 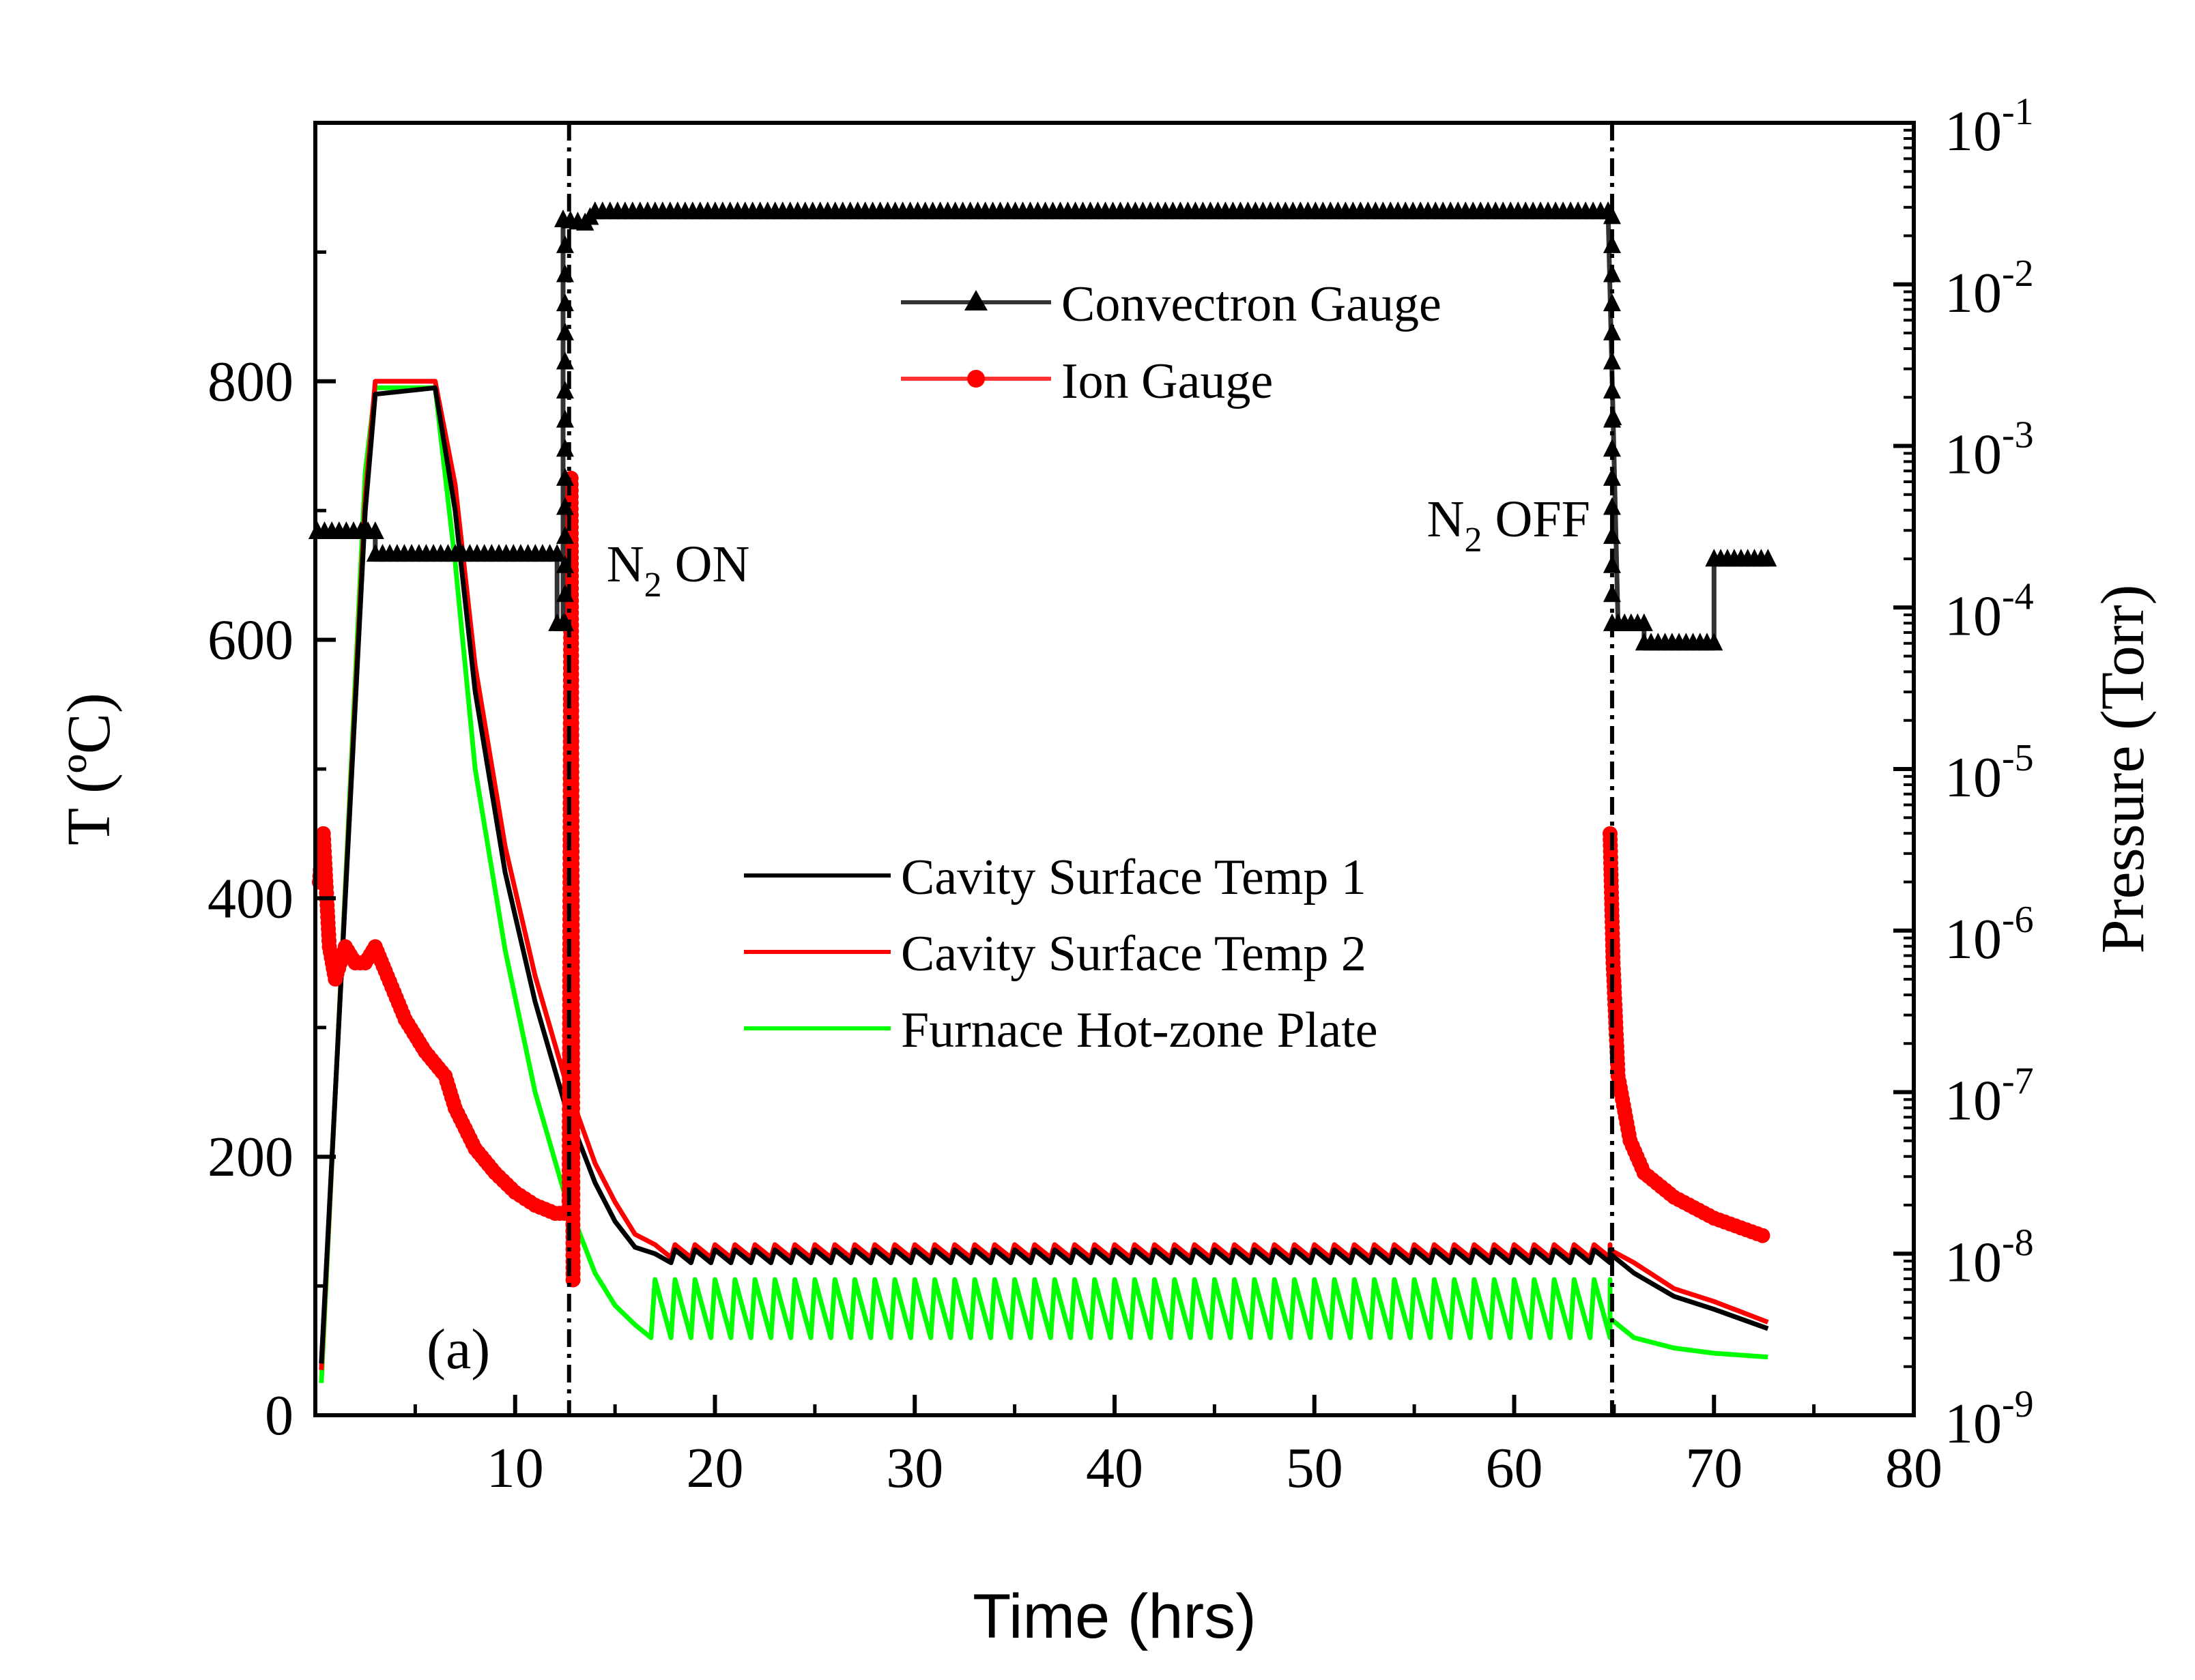 What do you see at coordinates (1990, 127) in the screenshot?
I see `y-right-tick-label-8: 10⁻¹` at bounding box center [1990, 127].